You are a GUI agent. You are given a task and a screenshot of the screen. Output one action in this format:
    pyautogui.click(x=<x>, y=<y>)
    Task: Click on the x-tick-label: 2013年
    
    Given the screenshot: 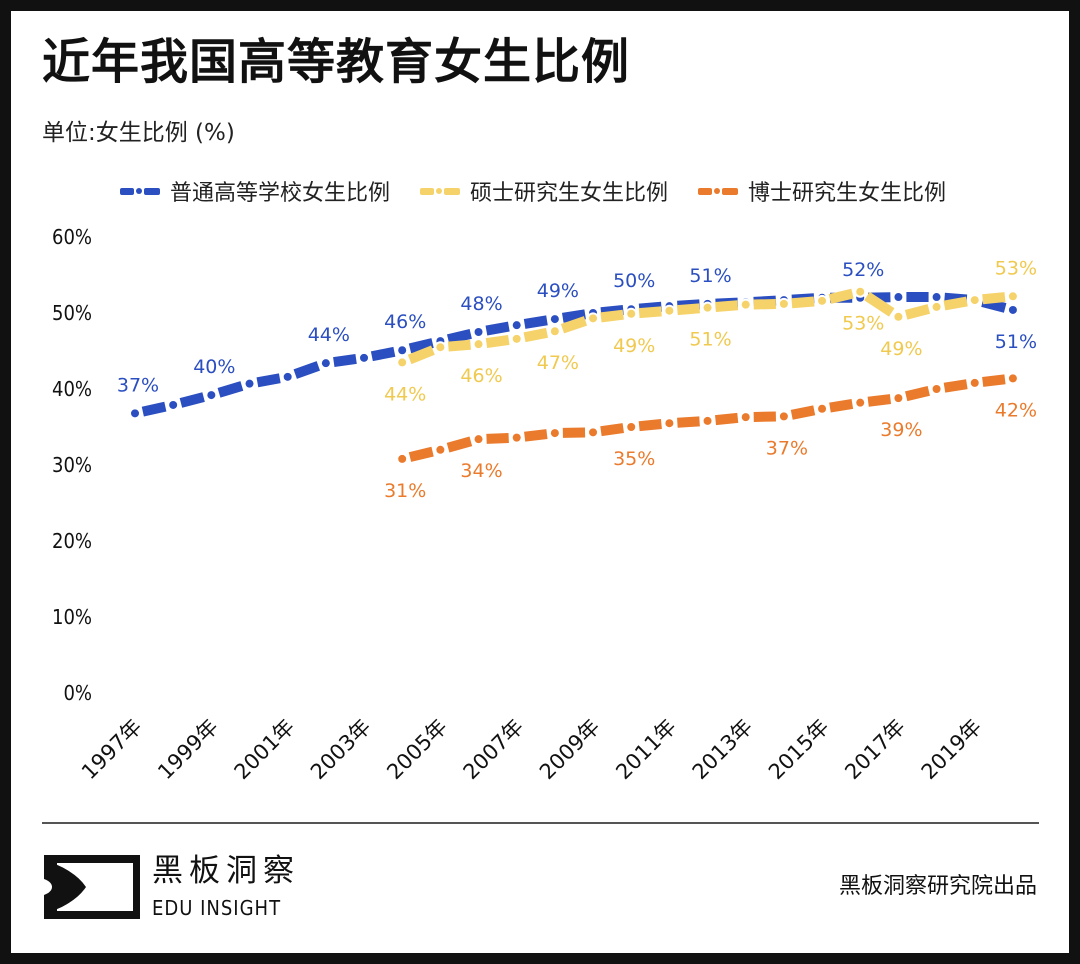 What is the action you would take?
    pyautogui.click(x=723, y=750)
    